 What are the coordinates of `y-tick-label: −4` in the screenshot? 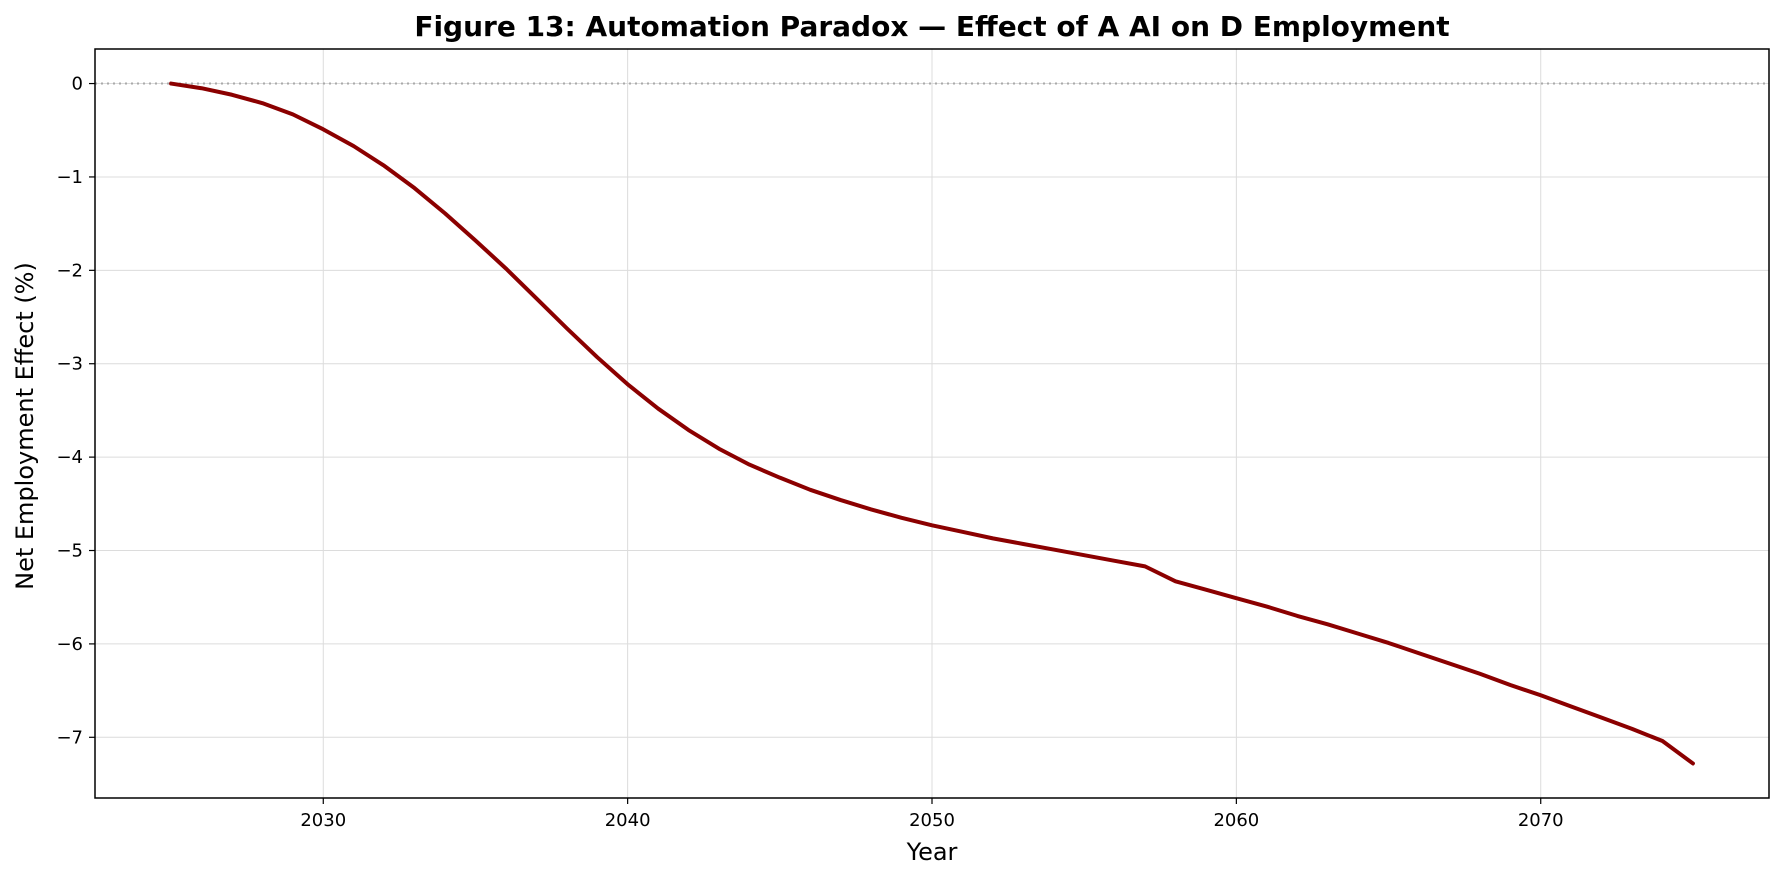 It's located at (69, 457).